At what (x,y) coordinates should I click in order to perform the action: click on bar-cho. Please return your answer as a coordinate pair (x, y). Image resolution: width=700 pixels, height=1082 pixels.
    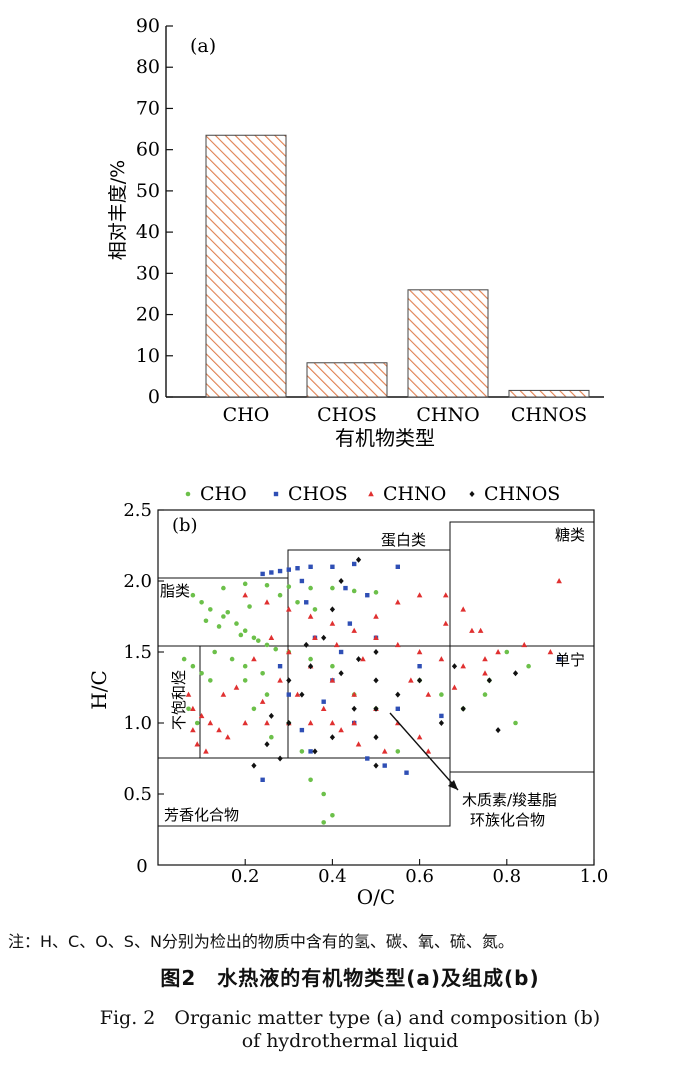
    Looking at the image, I should click on (246, 266).